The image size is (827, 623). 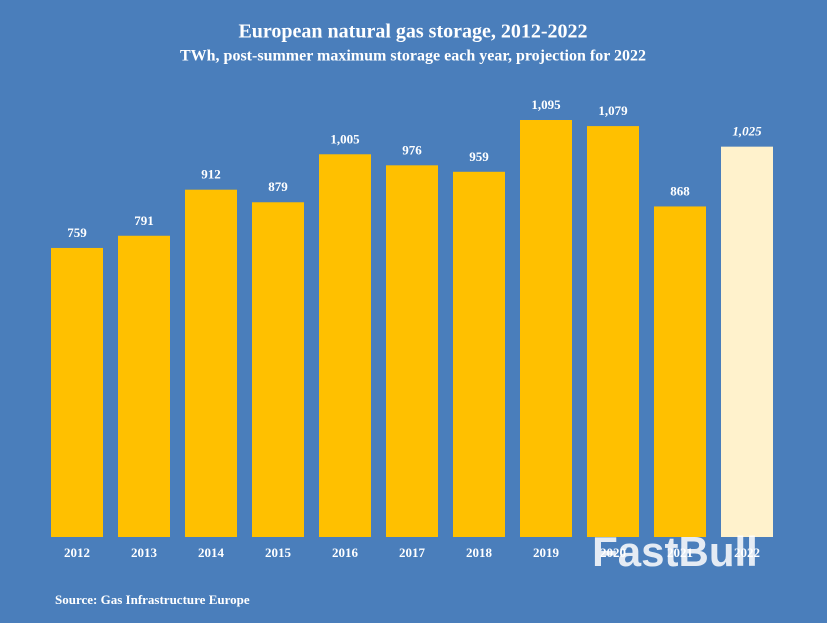 I want to click on x-tick-label: 2022, so click(x=747, y=552).